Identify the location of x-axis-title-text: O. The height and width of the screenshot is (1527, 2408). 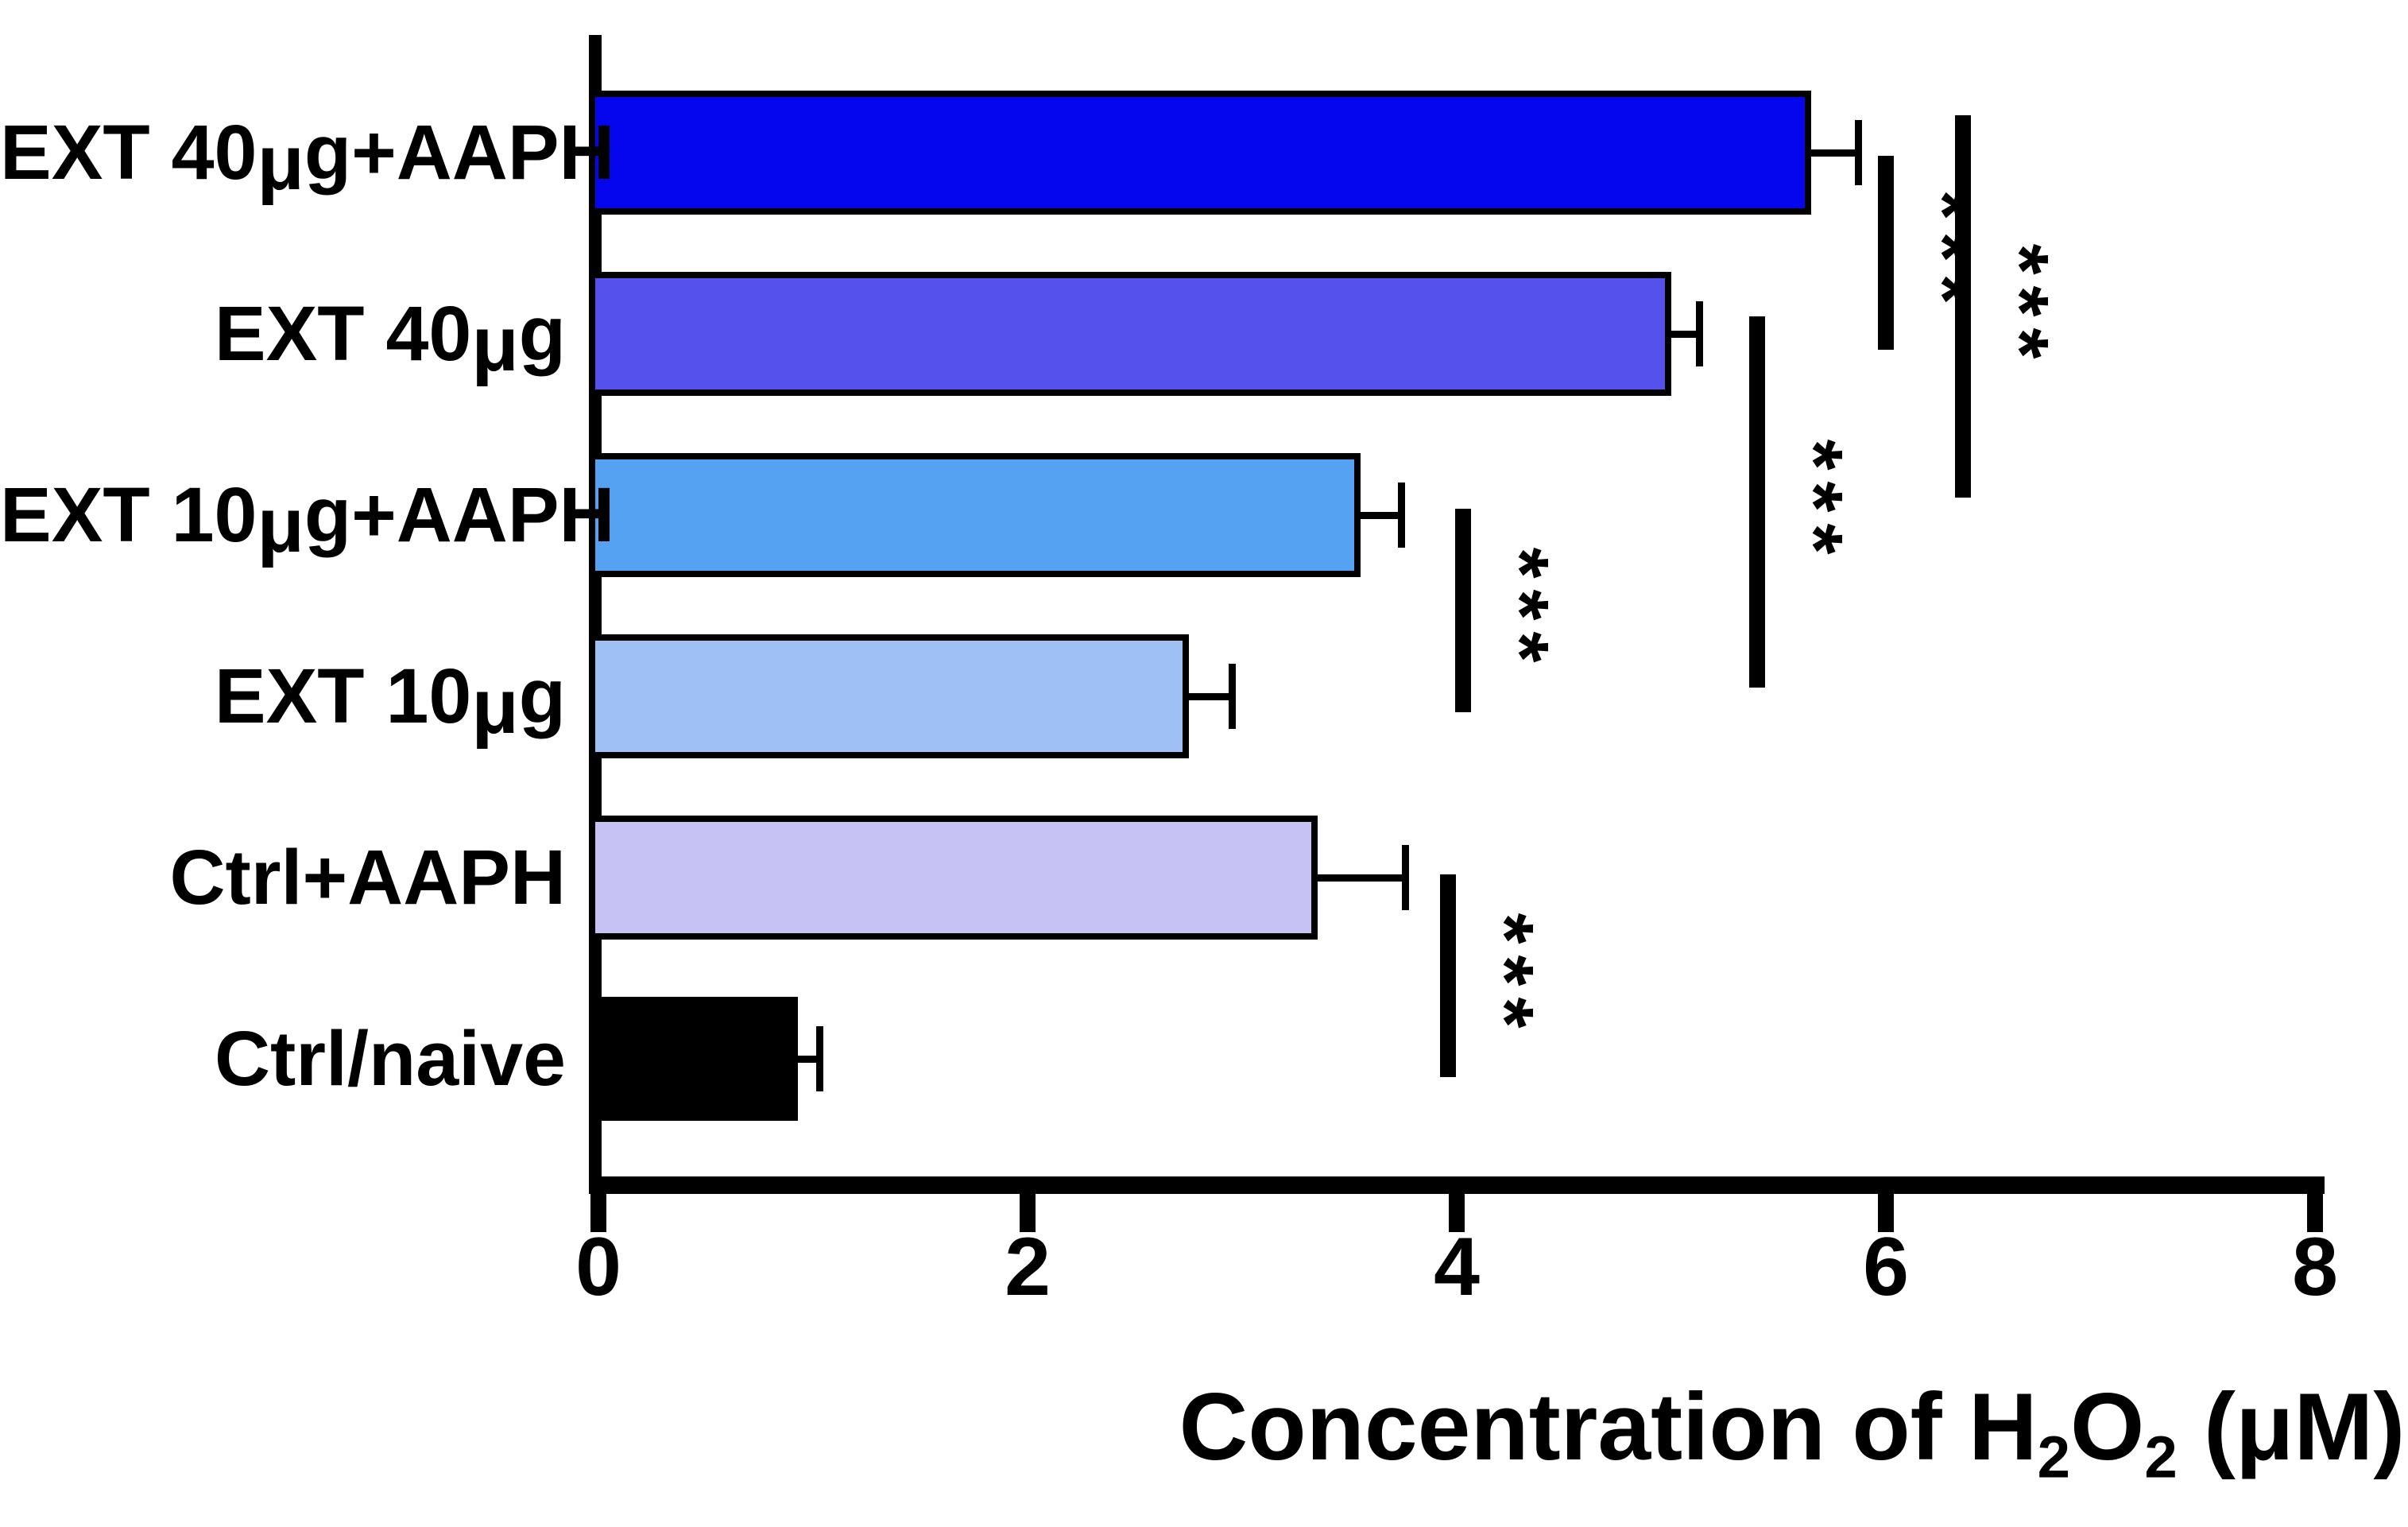
(2107, 1427).